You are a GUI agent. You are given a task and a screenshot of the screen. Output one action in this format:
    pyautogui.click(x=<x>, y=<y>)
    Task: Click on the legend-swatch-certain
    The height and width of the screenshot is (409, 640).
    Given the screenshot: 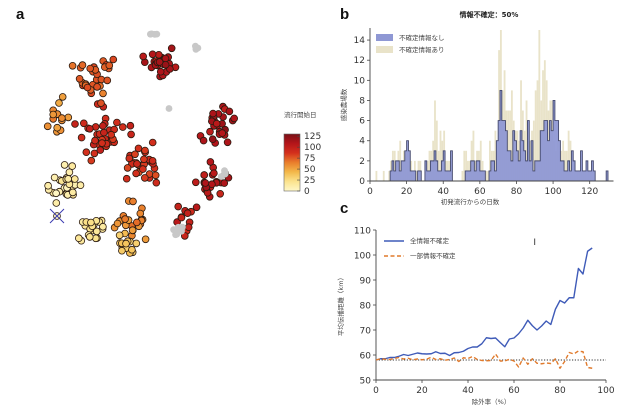 What is the action you would take?
    pyautogui.click(x=384, y=37)
    